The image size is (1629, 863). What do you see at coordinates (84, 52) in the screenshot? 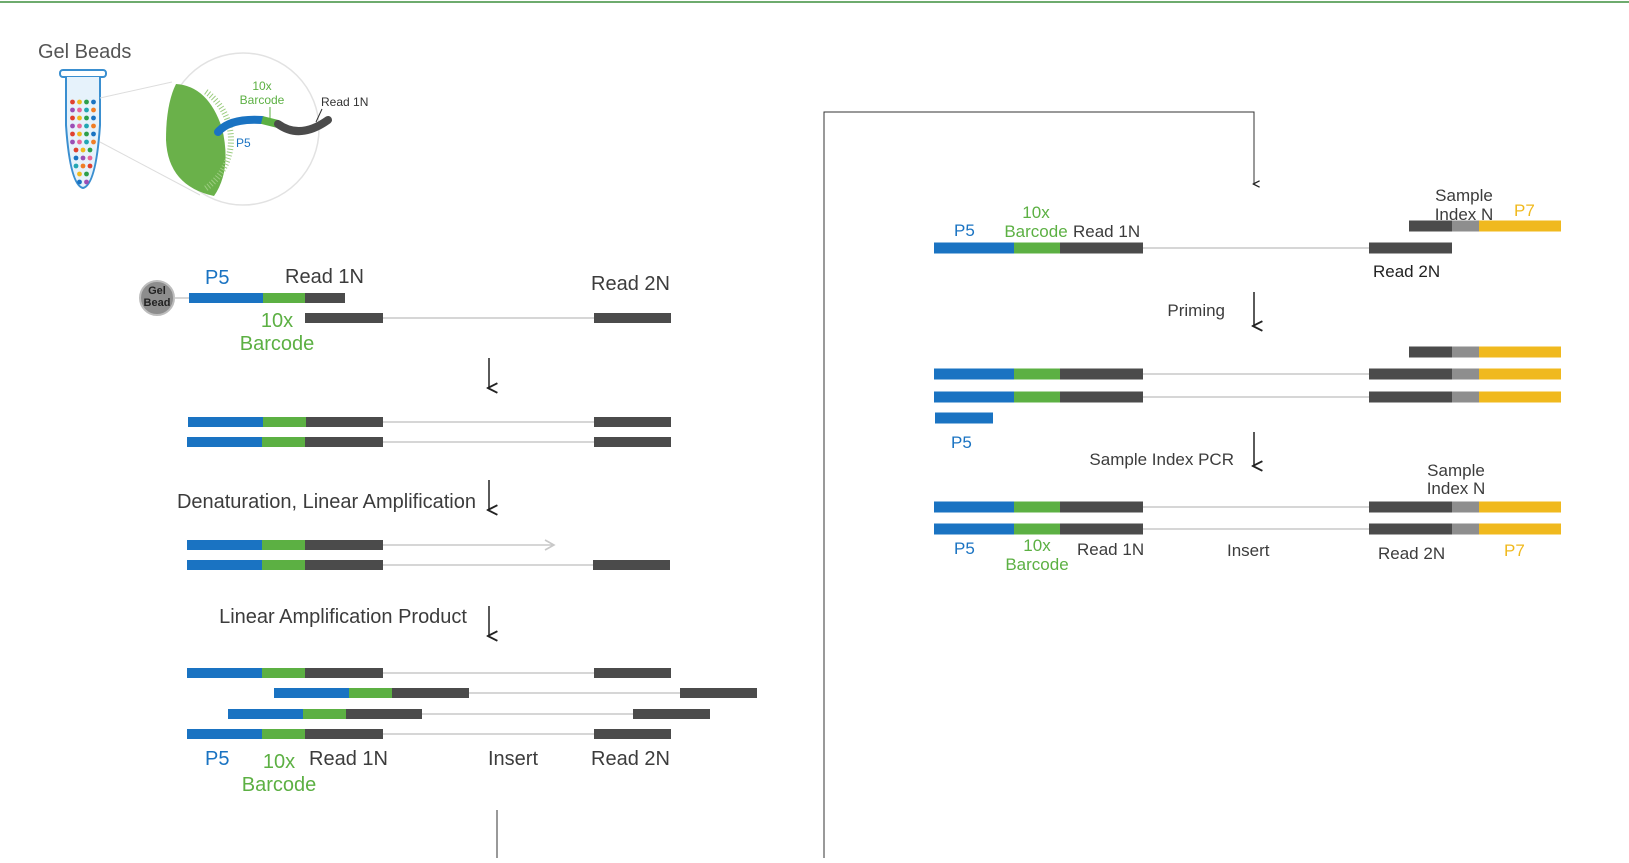
I see `gel-beads-title: Gel Beads` at bounding box center [84, 52].